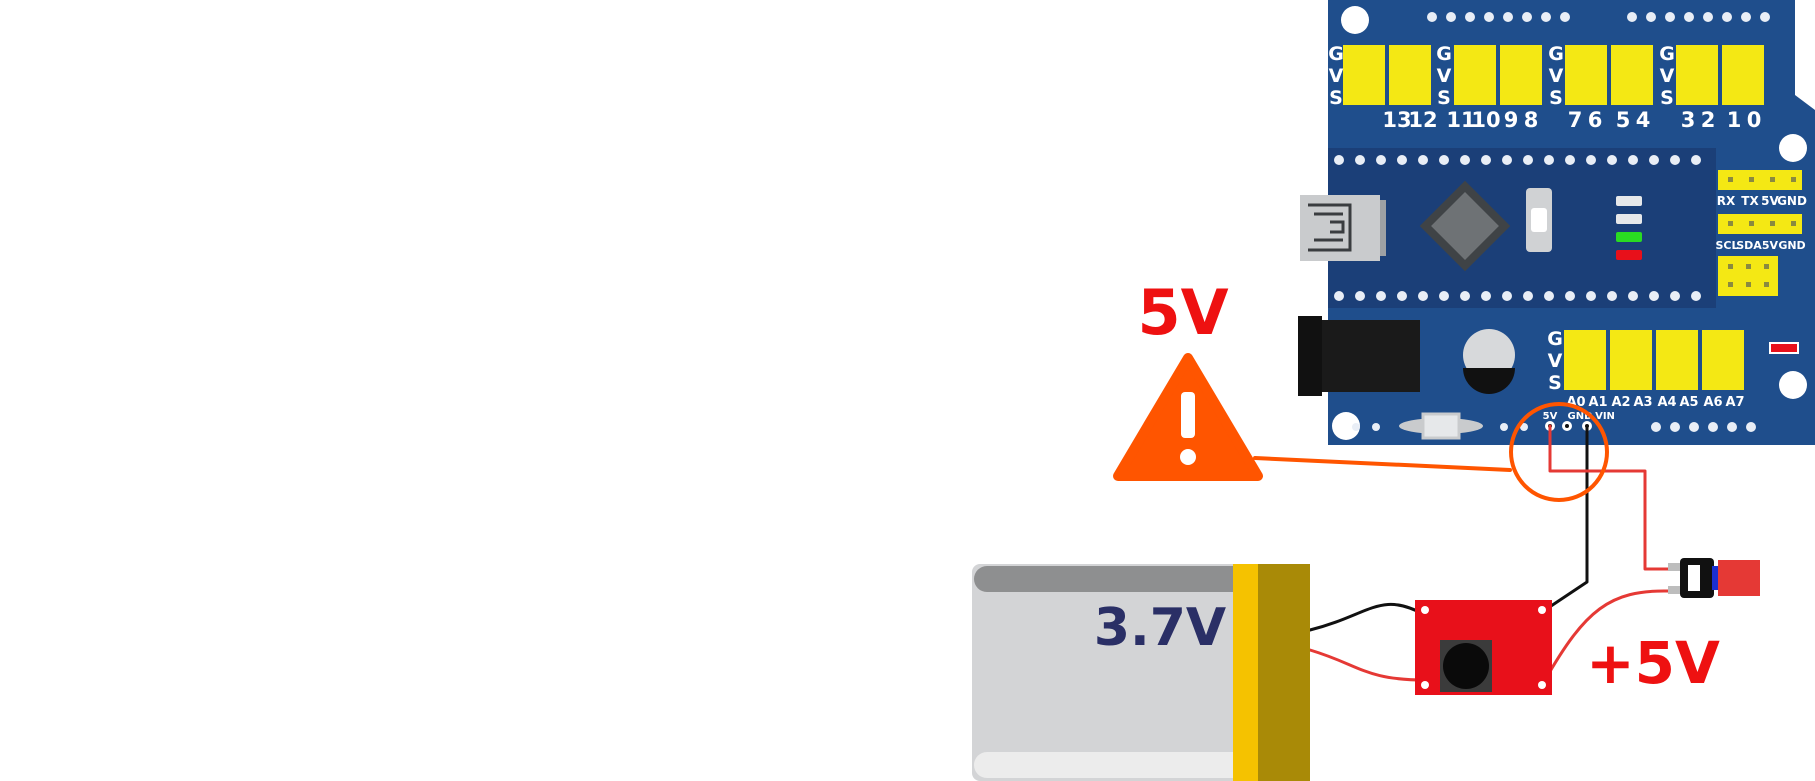 The image size is (1815, 781). What do you see at coordinates (1595, 120) in the screenshot?
I see `pin-label: 6` at bounding box center [1595, 120].